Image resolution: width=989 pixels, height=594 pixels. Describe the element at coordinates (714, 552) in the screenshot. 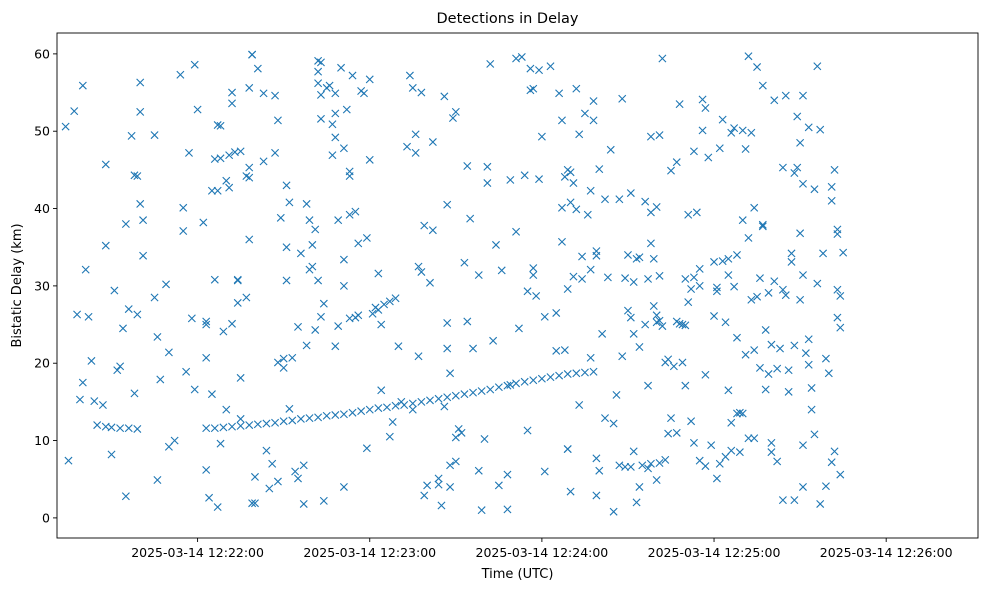

I see `x-tick-label: 2025-03-14 12:25:00` at that location.